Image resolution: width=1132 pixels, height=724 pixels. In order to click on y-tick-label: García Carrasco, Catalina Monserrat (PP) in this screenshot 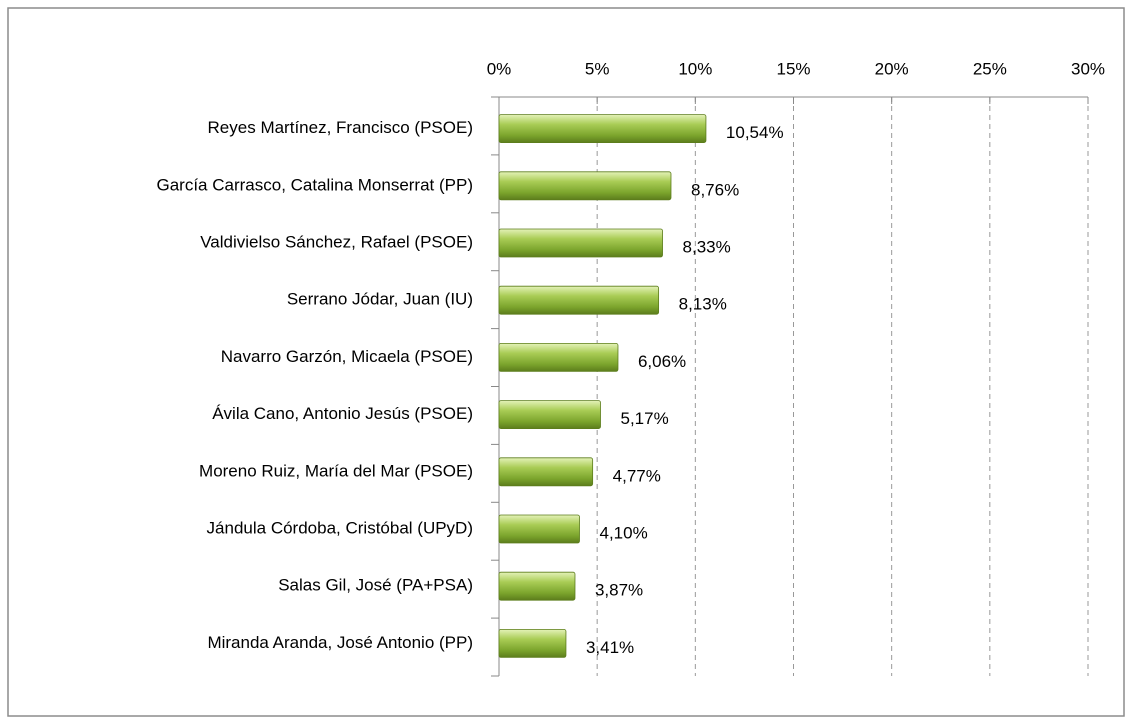, I will do `click(315, 184)`.